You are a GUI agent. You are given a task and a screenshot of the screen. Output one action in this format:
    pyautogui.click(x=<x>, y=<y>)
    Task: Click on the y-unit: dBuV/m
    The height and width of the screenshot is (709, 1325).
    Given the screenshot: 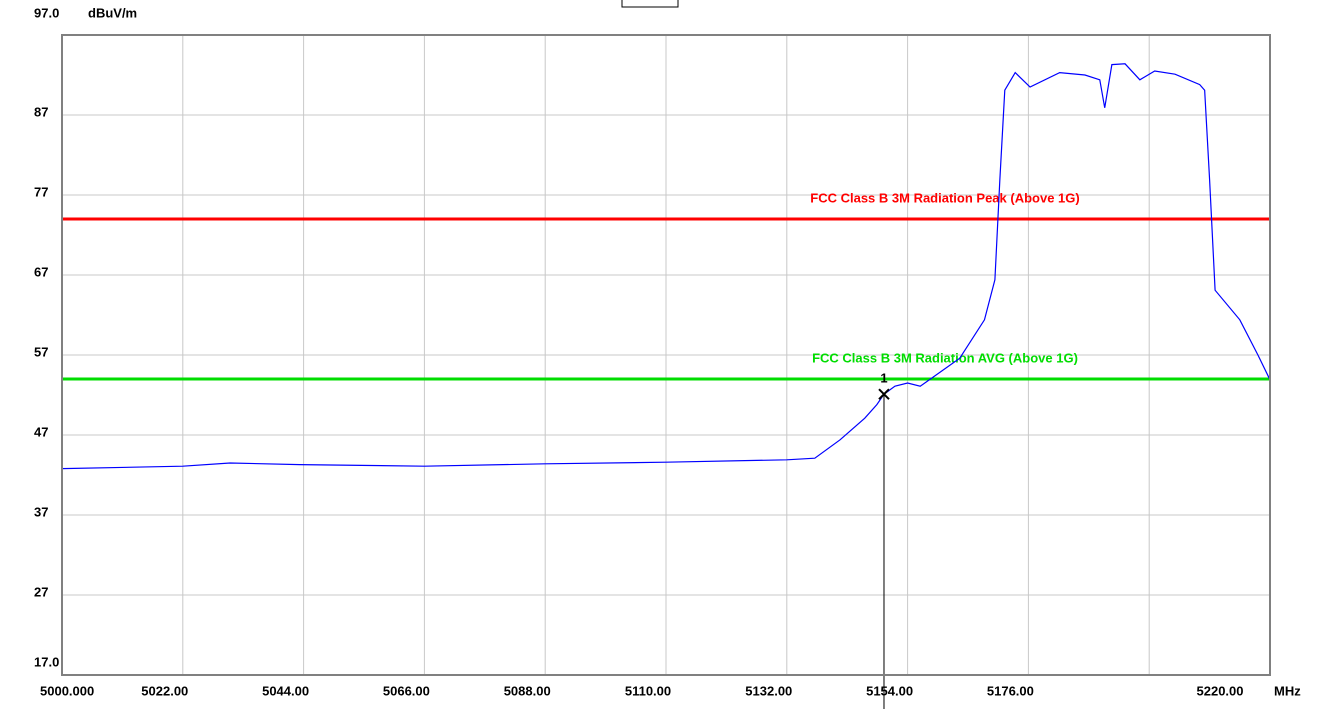 What is the action you would take?
    pyautogui.click(x=112, y=12)
    